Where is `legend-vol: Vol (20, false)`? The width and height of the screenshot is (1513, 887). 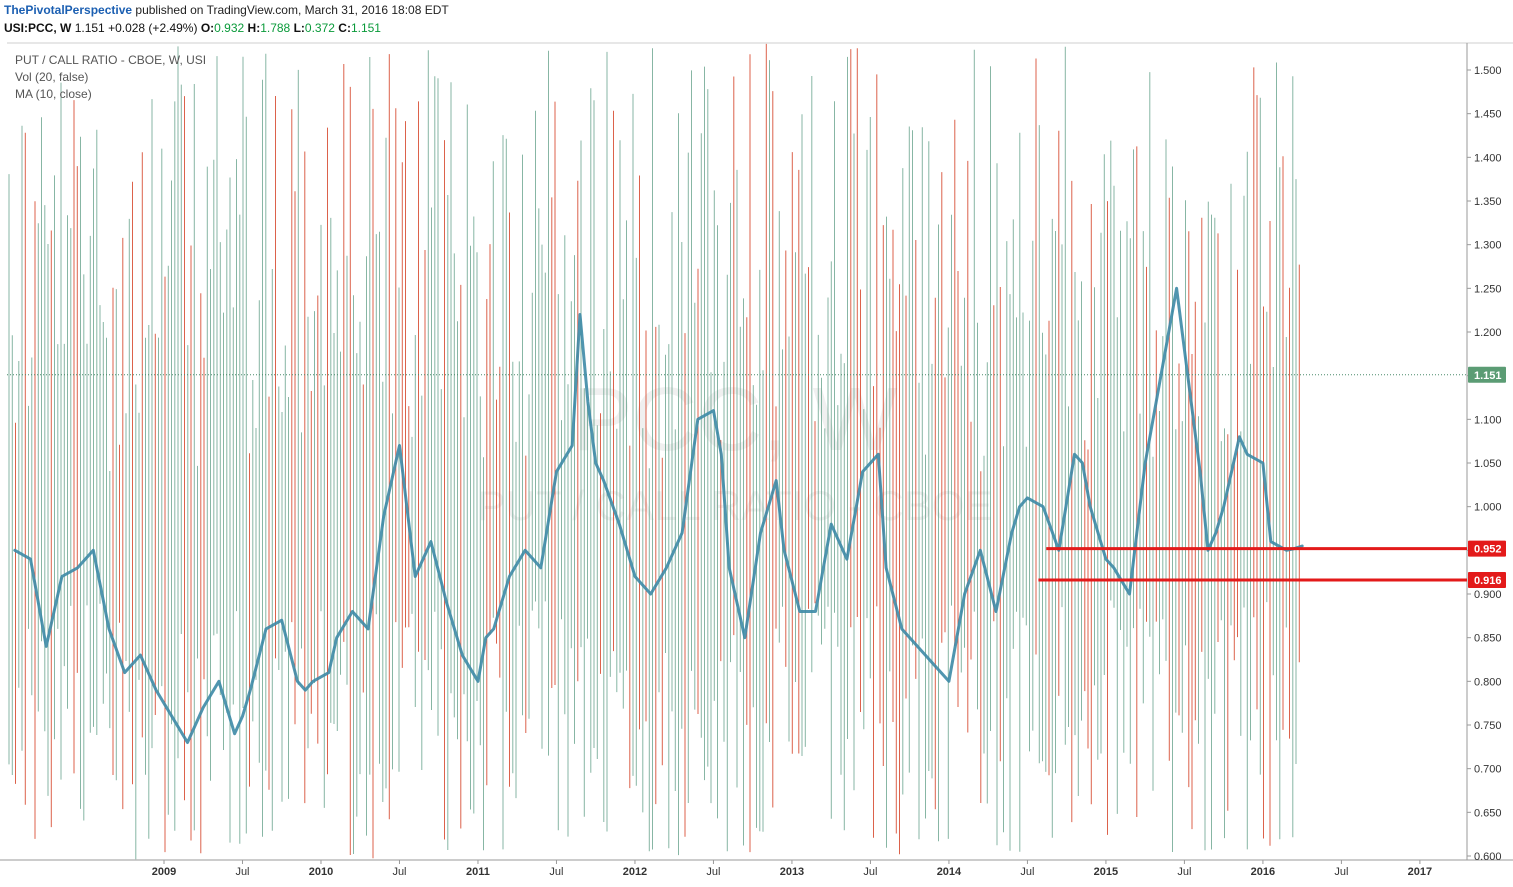 legend-vol: Vol (20, false) is located at coordinates (51, 77).